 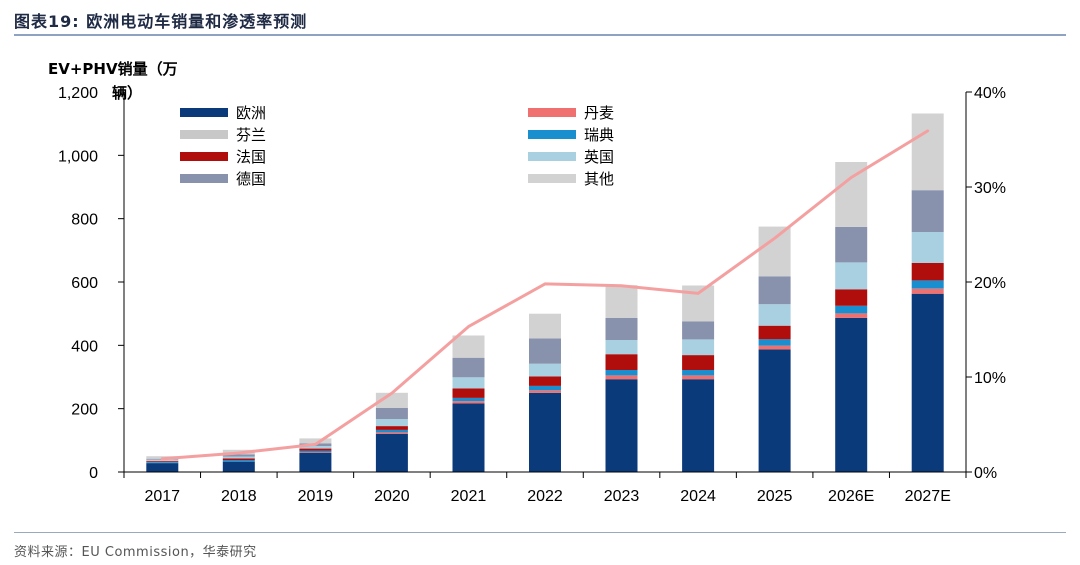 I want to click on y-tick-label: 600, so click(x=84, y=283).